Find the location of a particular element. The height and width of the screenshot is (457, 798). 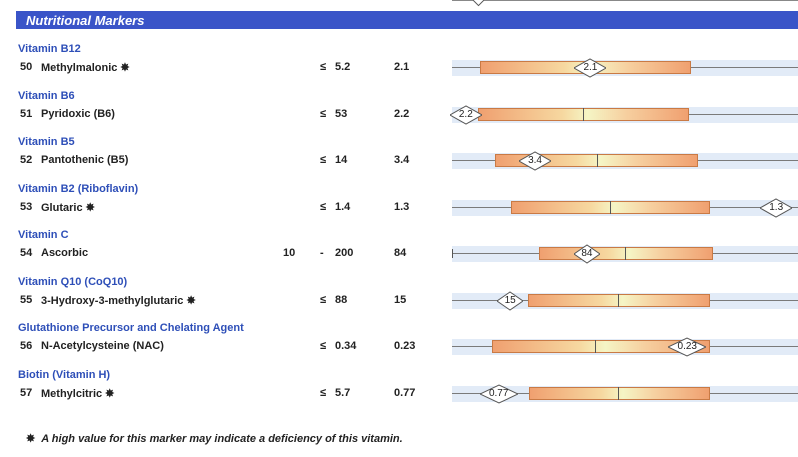

marker-number: 54 is located at coordinates (26, 253).